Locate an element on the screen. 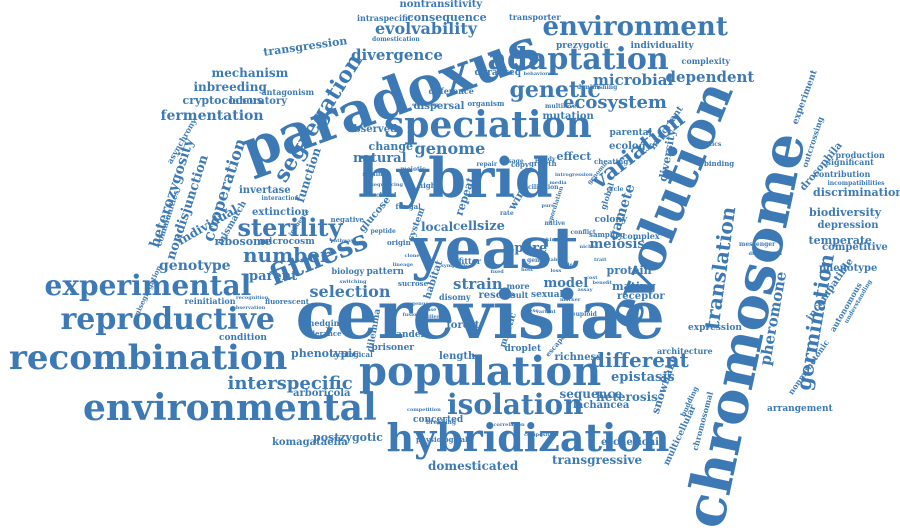 The width and height of the screenshot is (900, 532). word-media: media is located at coordinates (558, 182).